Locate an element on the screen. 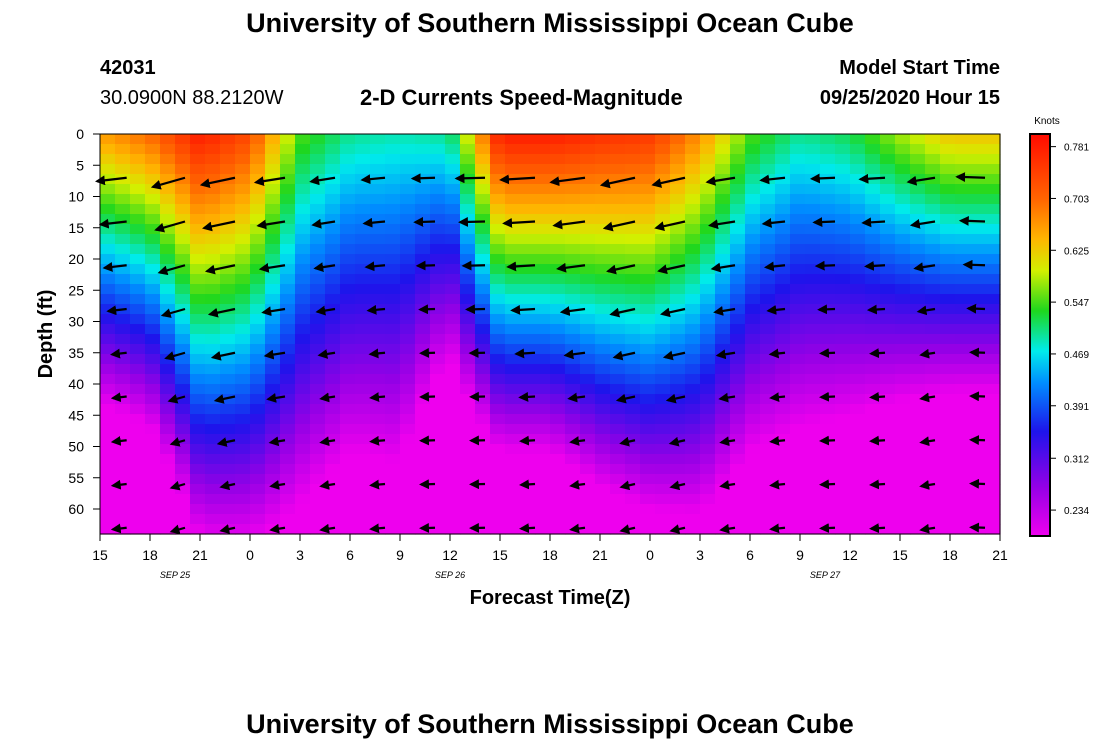 This screenshot has height=750, width=1100. colorbar-tick-label: 0.781 is located at coordinates (1076, 148).